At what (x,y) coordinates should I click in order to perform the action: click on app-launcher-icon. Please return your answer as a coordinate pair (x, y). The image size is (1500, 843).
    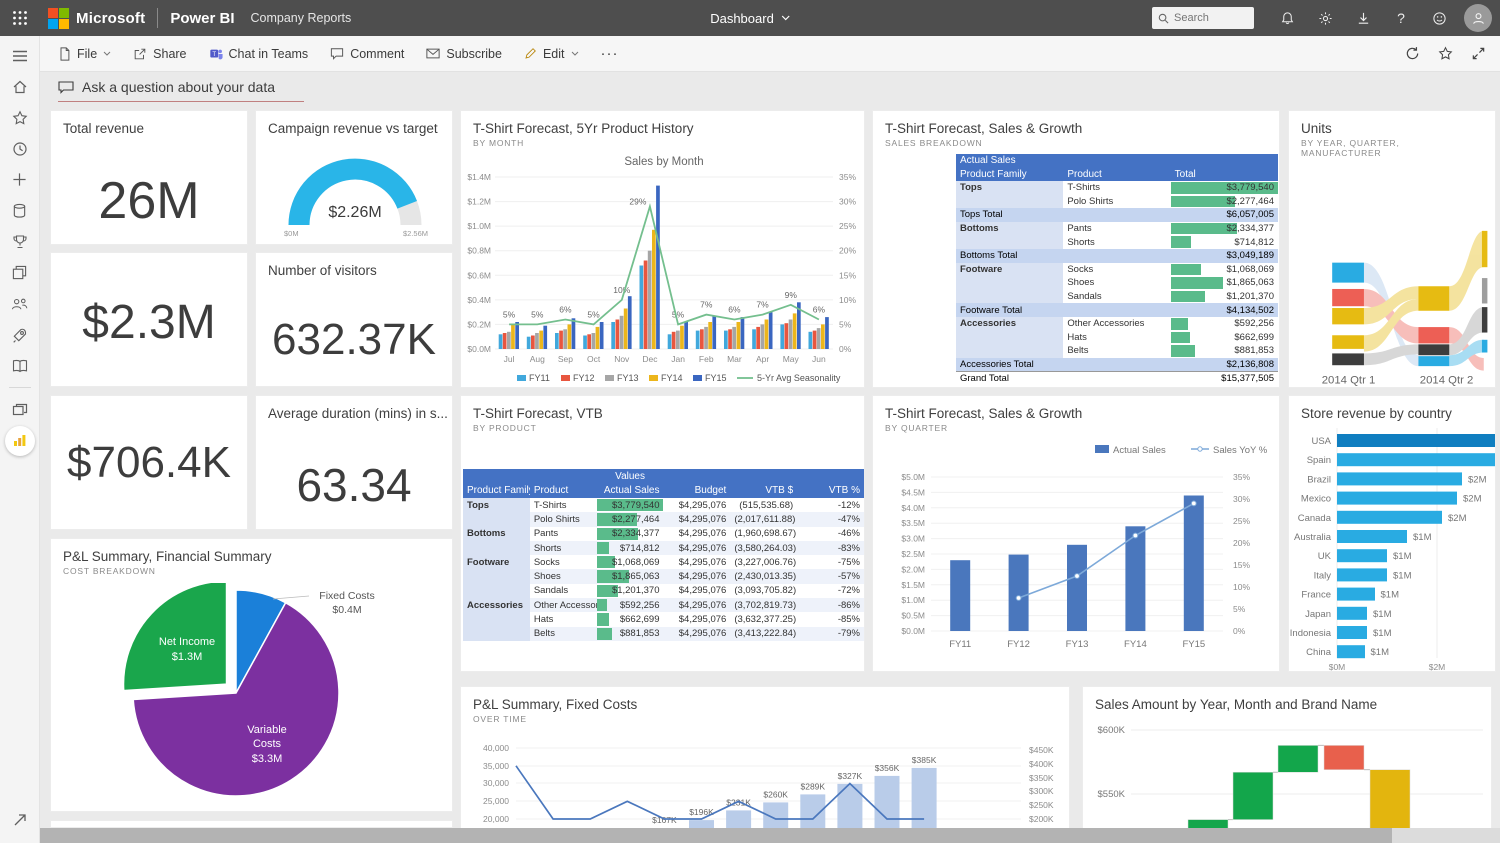
    Looking at the image, I should click on (20, 18).